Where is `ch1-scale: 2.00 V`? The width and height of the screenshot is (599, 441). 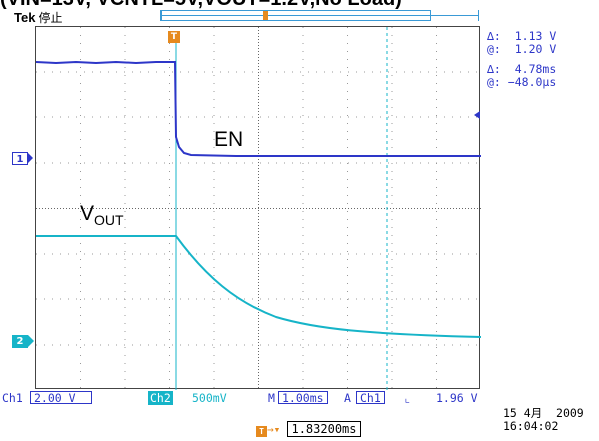
ch1-scale: 2.00 V is located at coordinates (61, 397).